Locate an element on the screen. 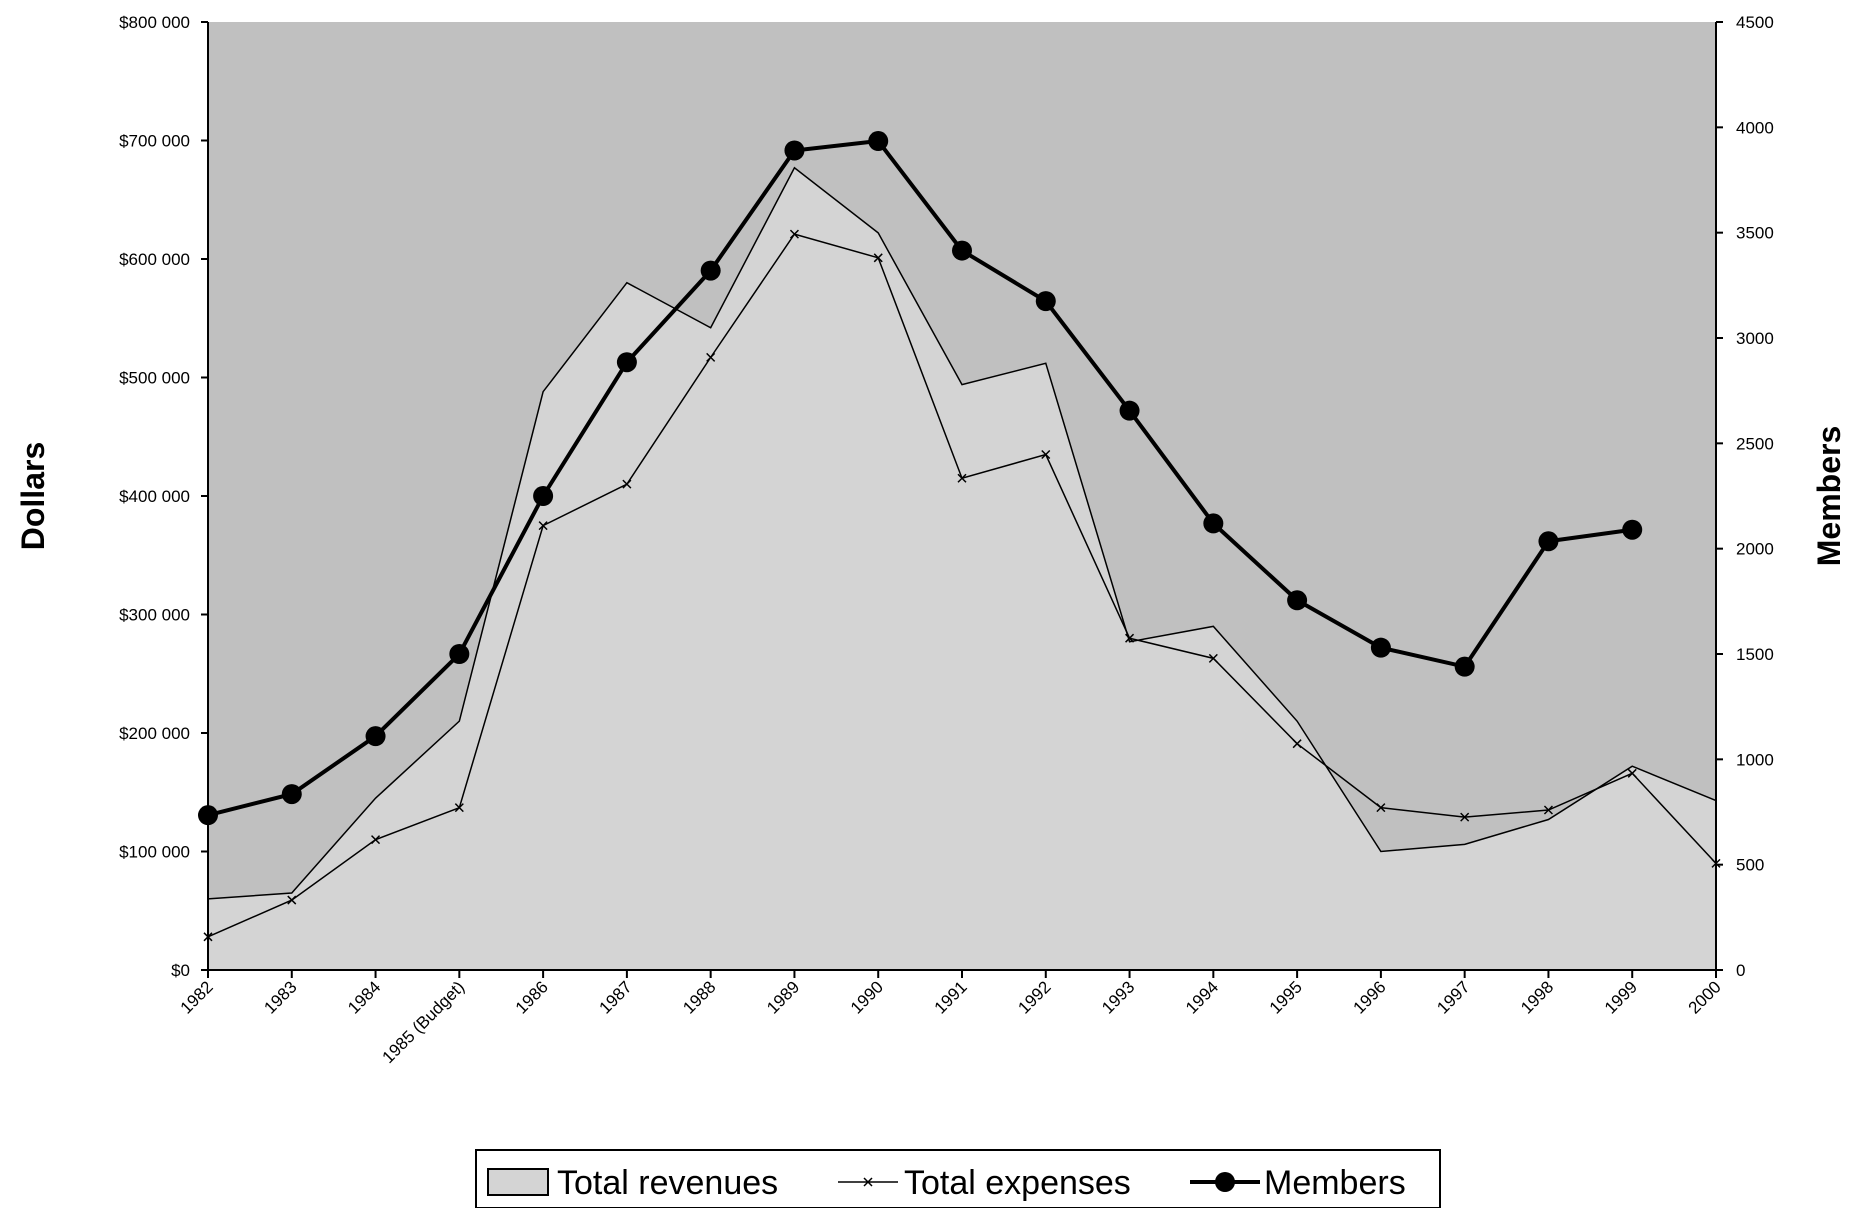 Image resolution: width=1852 pixels, height=1208 pixels. legend-label-members: Members is located at coordinates (1335, 1183).